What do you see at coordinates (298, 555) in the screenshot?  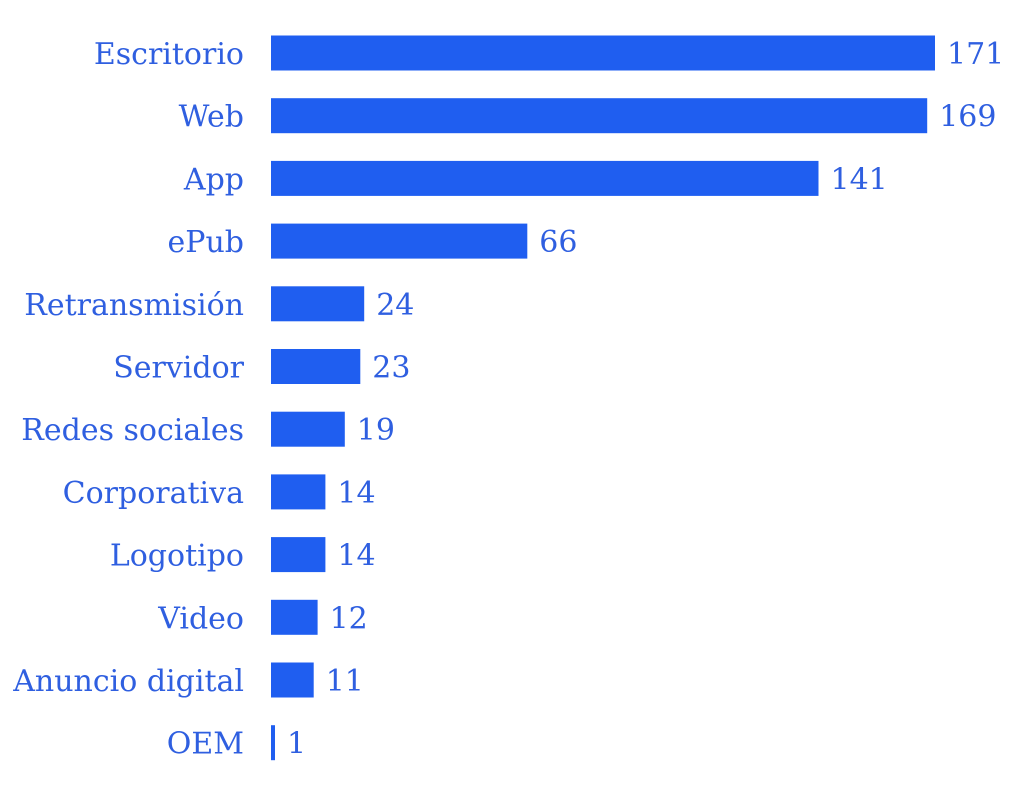 I see `bar-logotipo` at bounding box center [298, 555].